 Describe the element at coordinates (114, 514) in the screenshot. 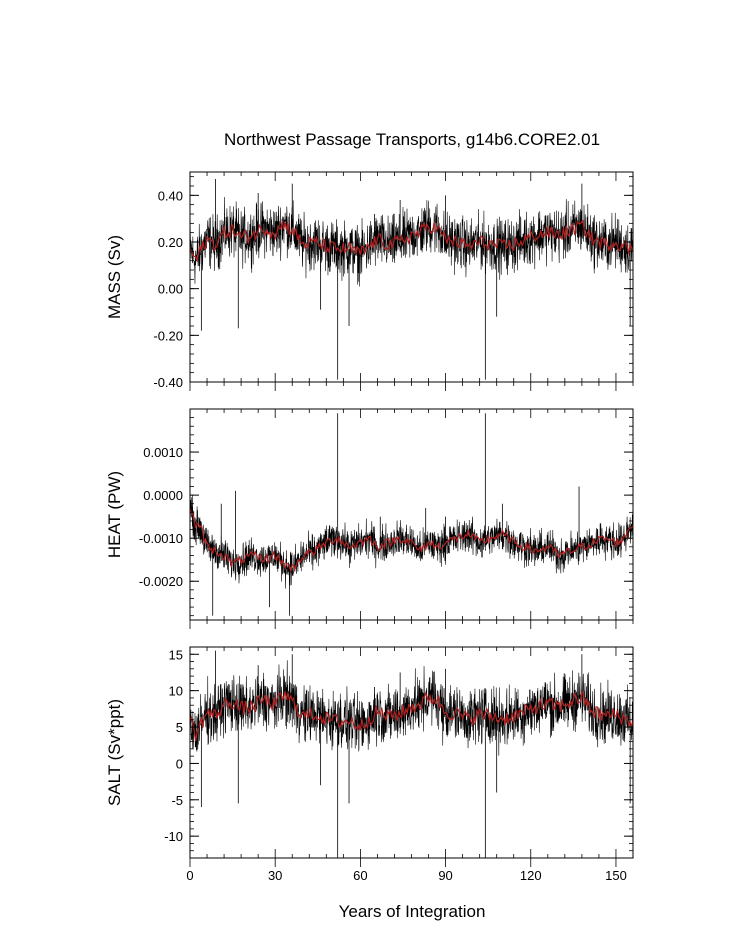

I see `y-axis-label: HEAT (PW)` at that location.